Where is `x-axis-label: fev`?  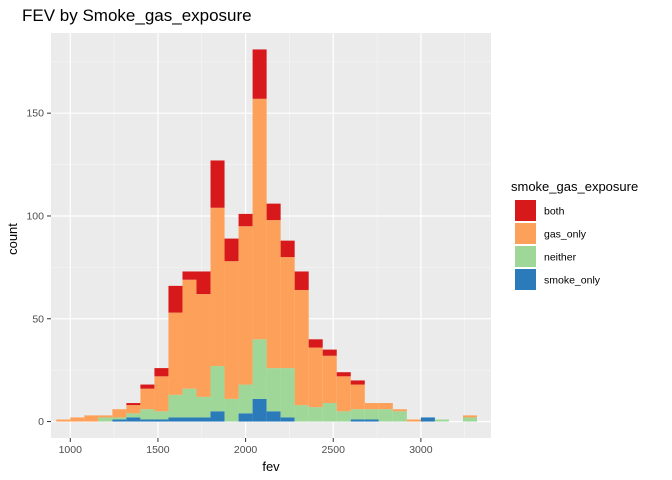 x-axis-label: fev is located at coordinates (271, 466).